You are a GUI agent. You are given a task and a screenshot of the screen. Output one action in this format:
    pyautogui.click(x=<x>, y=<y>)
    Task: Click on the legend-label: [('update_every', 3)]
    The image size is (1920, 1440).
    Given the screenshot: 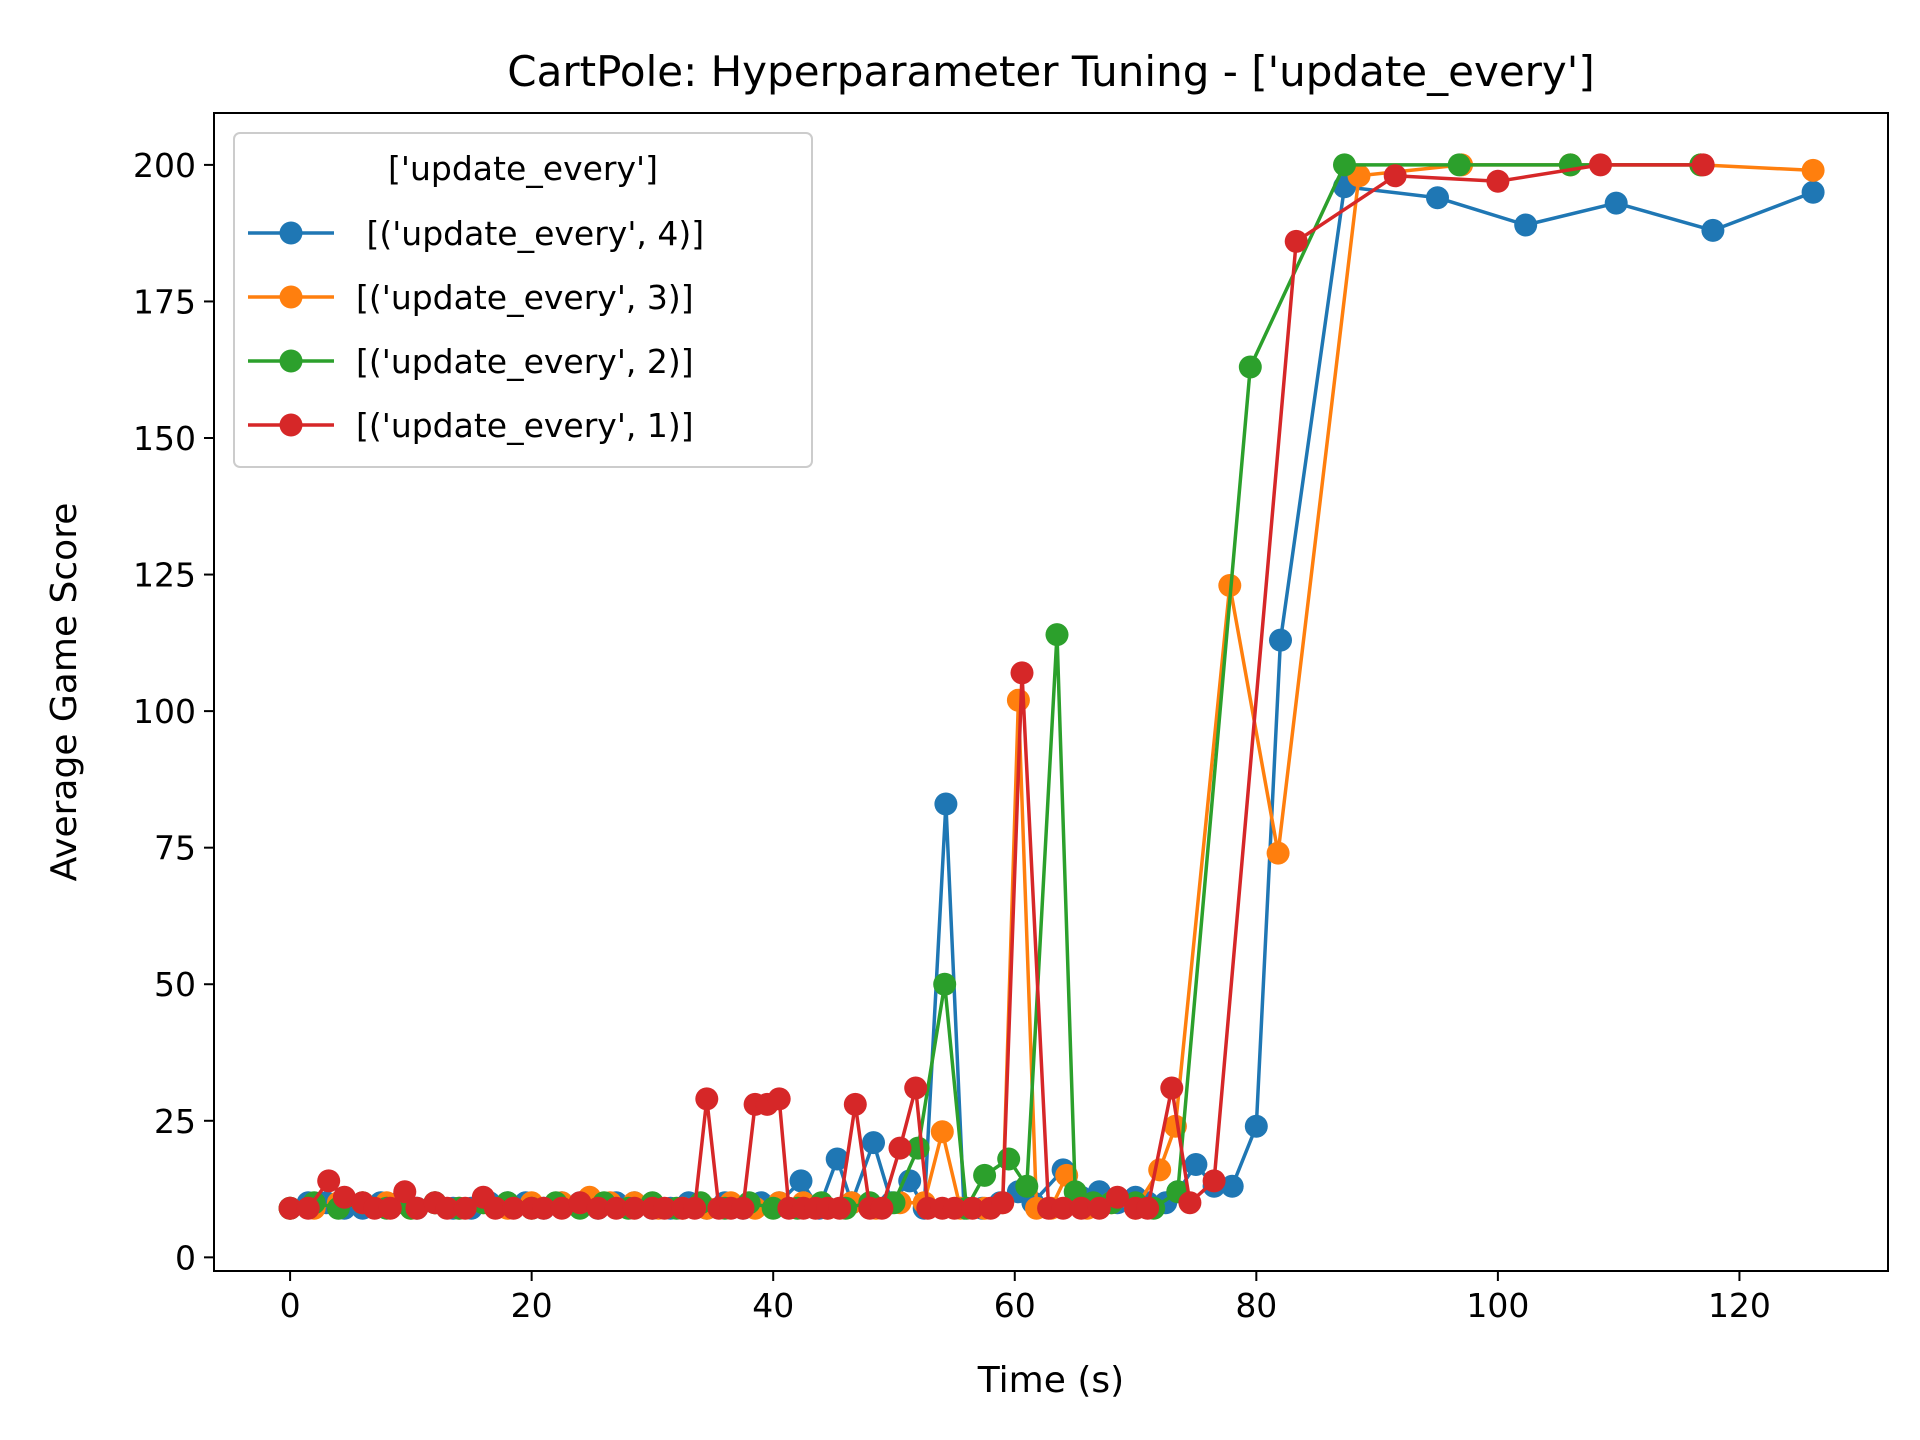 What is the action you would take?
    pyautogui.click(x=525, y=297)
    